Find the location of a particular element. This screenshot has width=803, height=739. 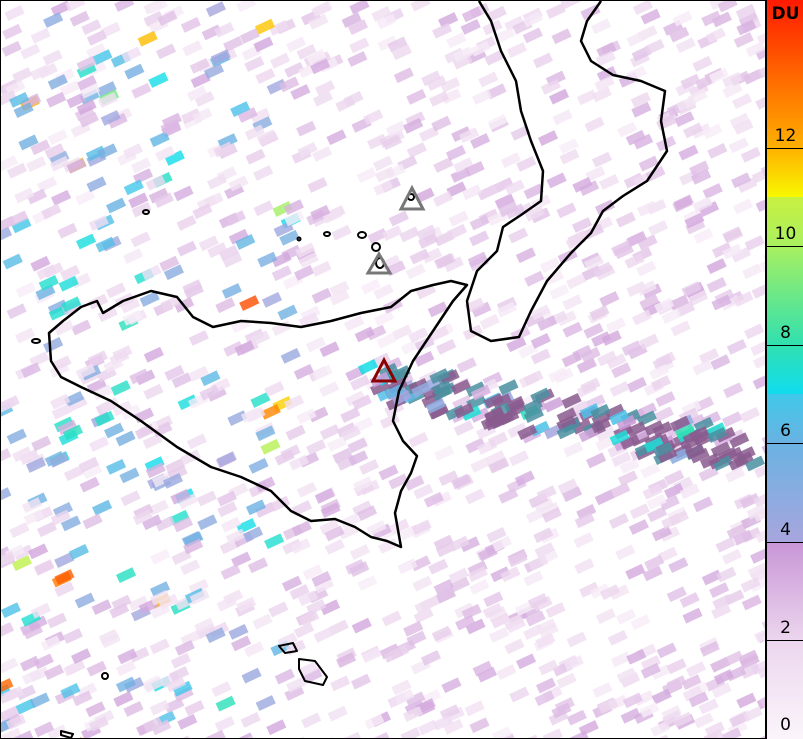

colorbar-tick-label: 8 is located at coordinates (785, 332).